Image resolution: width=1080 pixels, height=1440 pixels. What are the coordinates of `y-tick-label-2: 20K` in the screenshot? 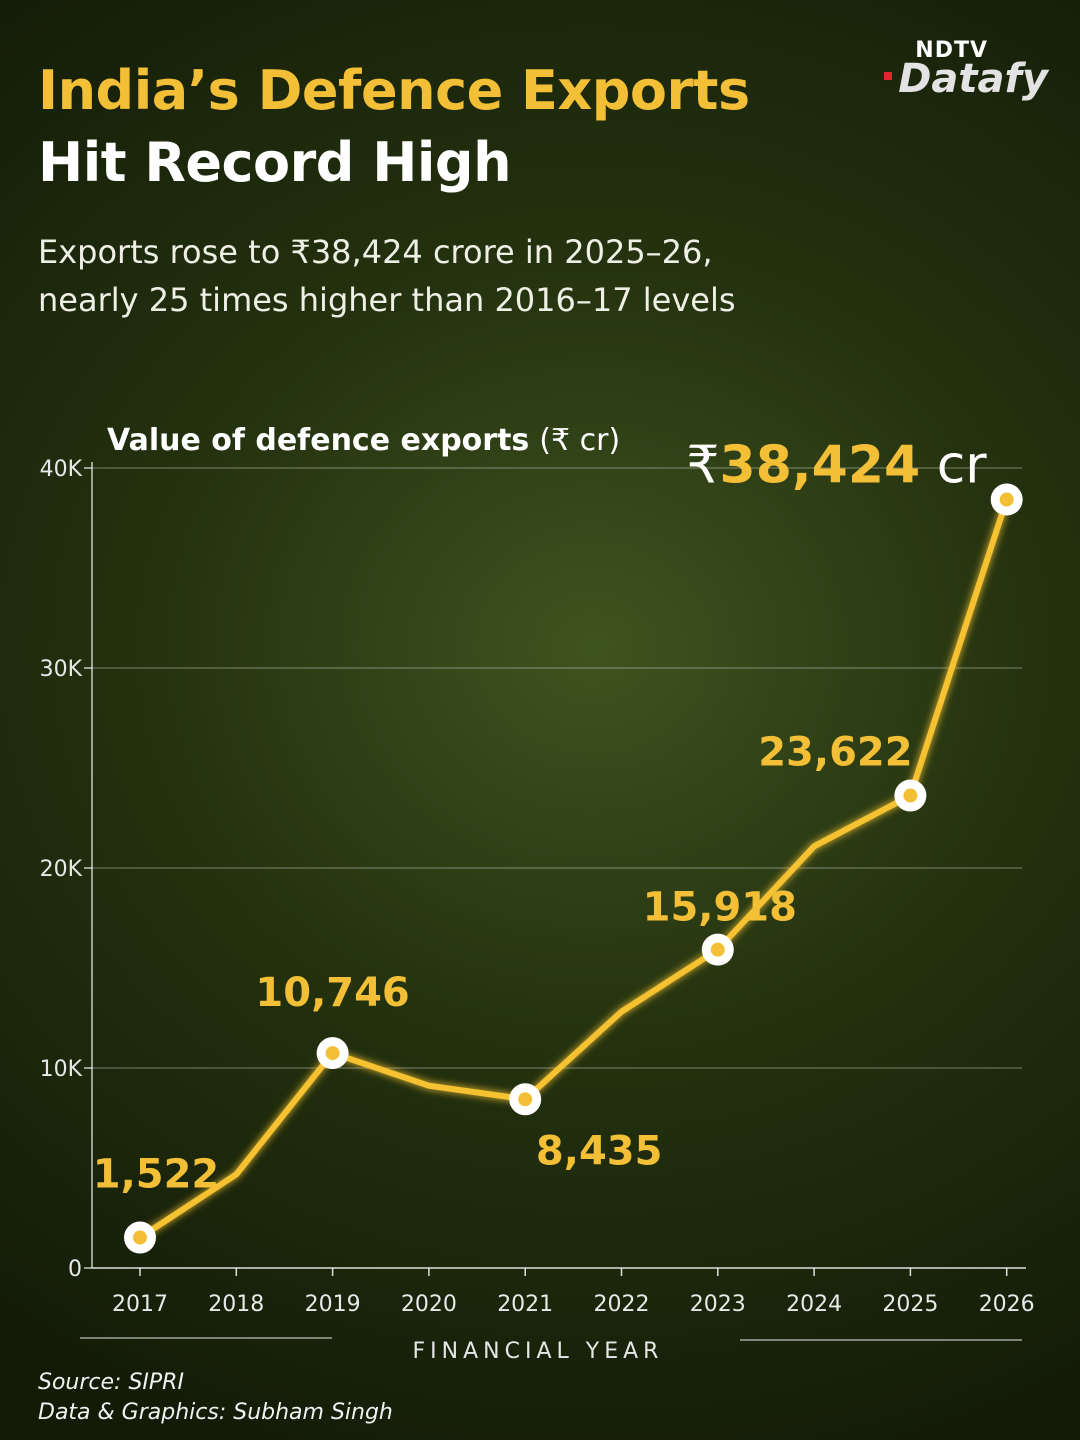 It's located at (61, 869).